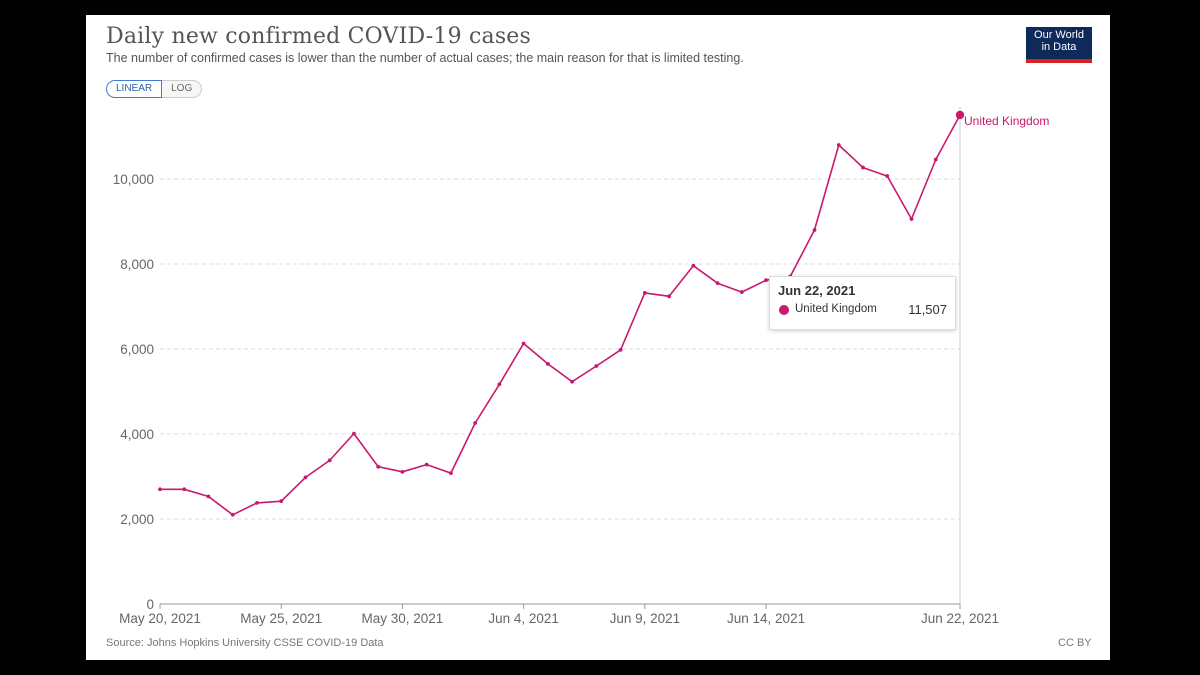  I want to click on hover-tooltip: Jun 22, 2021 United Kingdom 11,507, so click(862, 303).